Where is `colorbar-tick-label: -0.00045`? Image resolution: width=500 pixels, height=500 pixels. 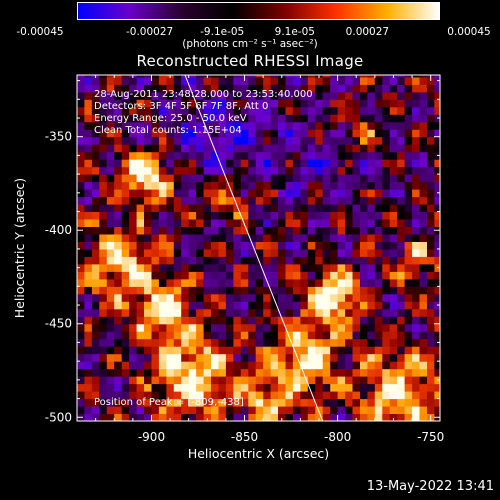
colorbar-tick-label: -0.00045 is located at coordinates (40, 32).